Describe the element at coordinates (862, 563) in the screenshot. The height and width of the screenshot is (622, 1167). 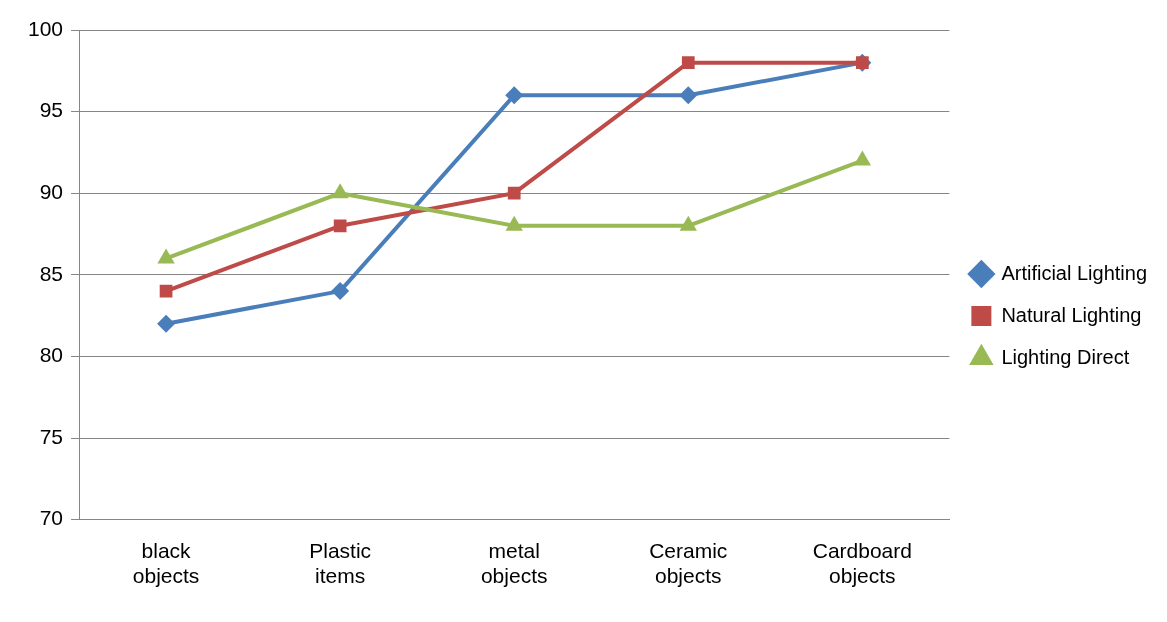
I see `x-tick-label: Cardboard objects` at that location.